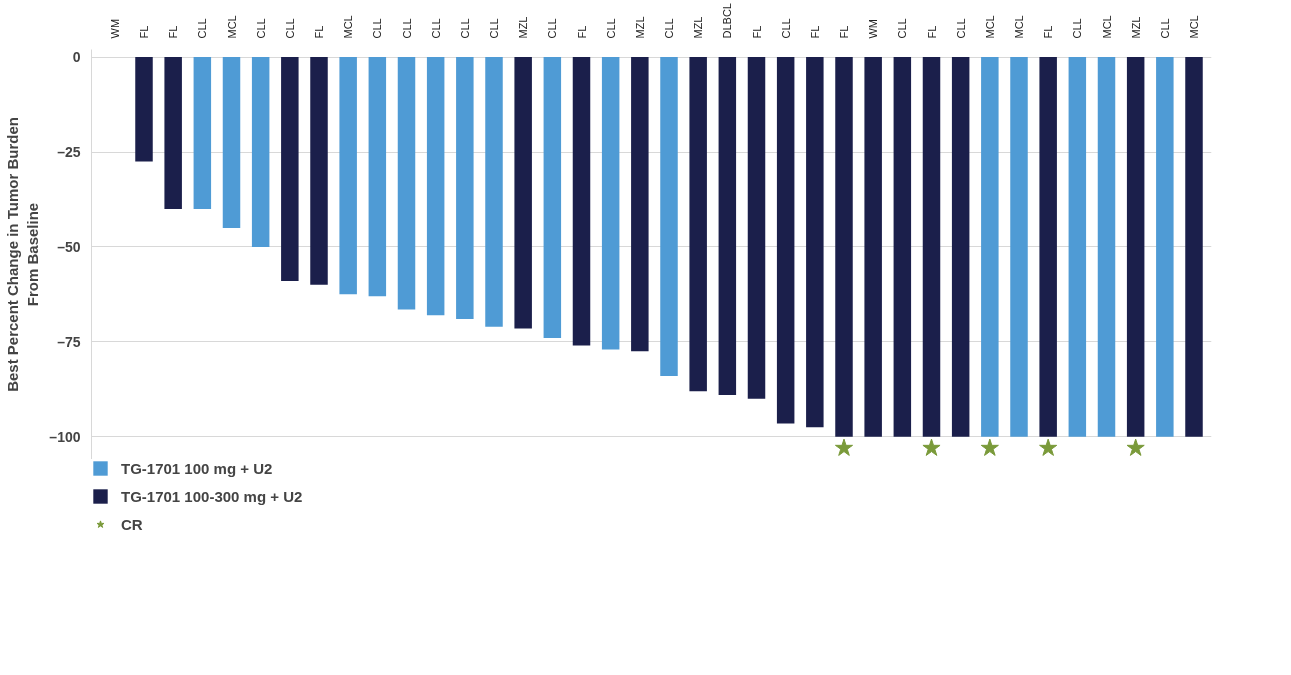 This screenshot has width=1291, height=675. I want to click on legend-label: TG-1701 100 mg + U2, so click(197, 468).